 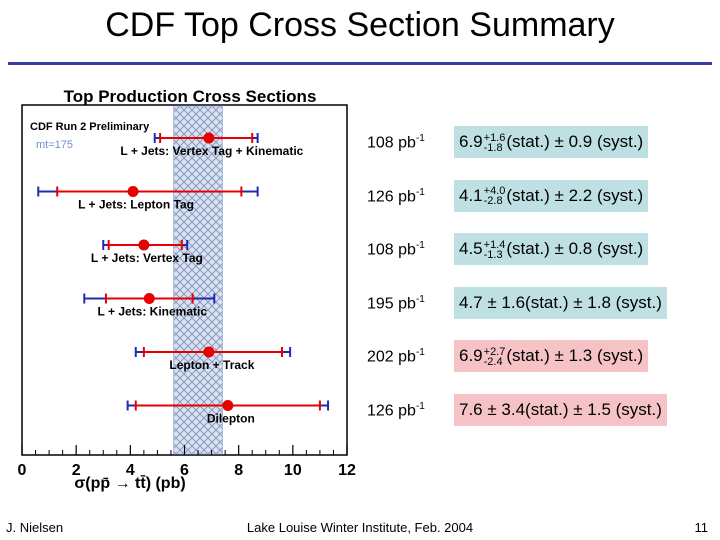 What do you see at coordinates (90, 127) in the screenshot?
I see `run-label: CDF Run 2 Preliminary` at bounding box center [90, 127].